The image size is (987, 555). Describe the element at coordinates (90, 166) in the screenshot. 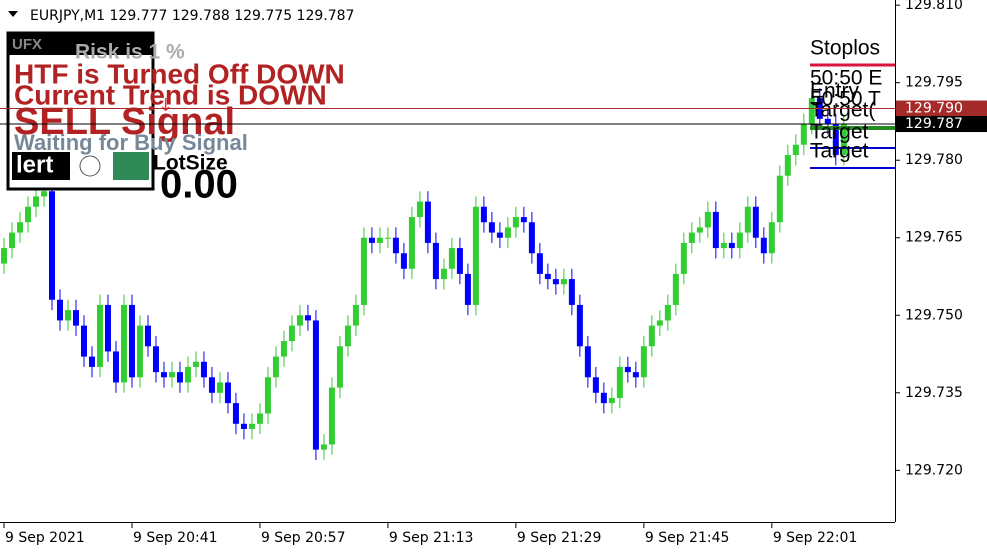

I see `alarm-icon` at that location.